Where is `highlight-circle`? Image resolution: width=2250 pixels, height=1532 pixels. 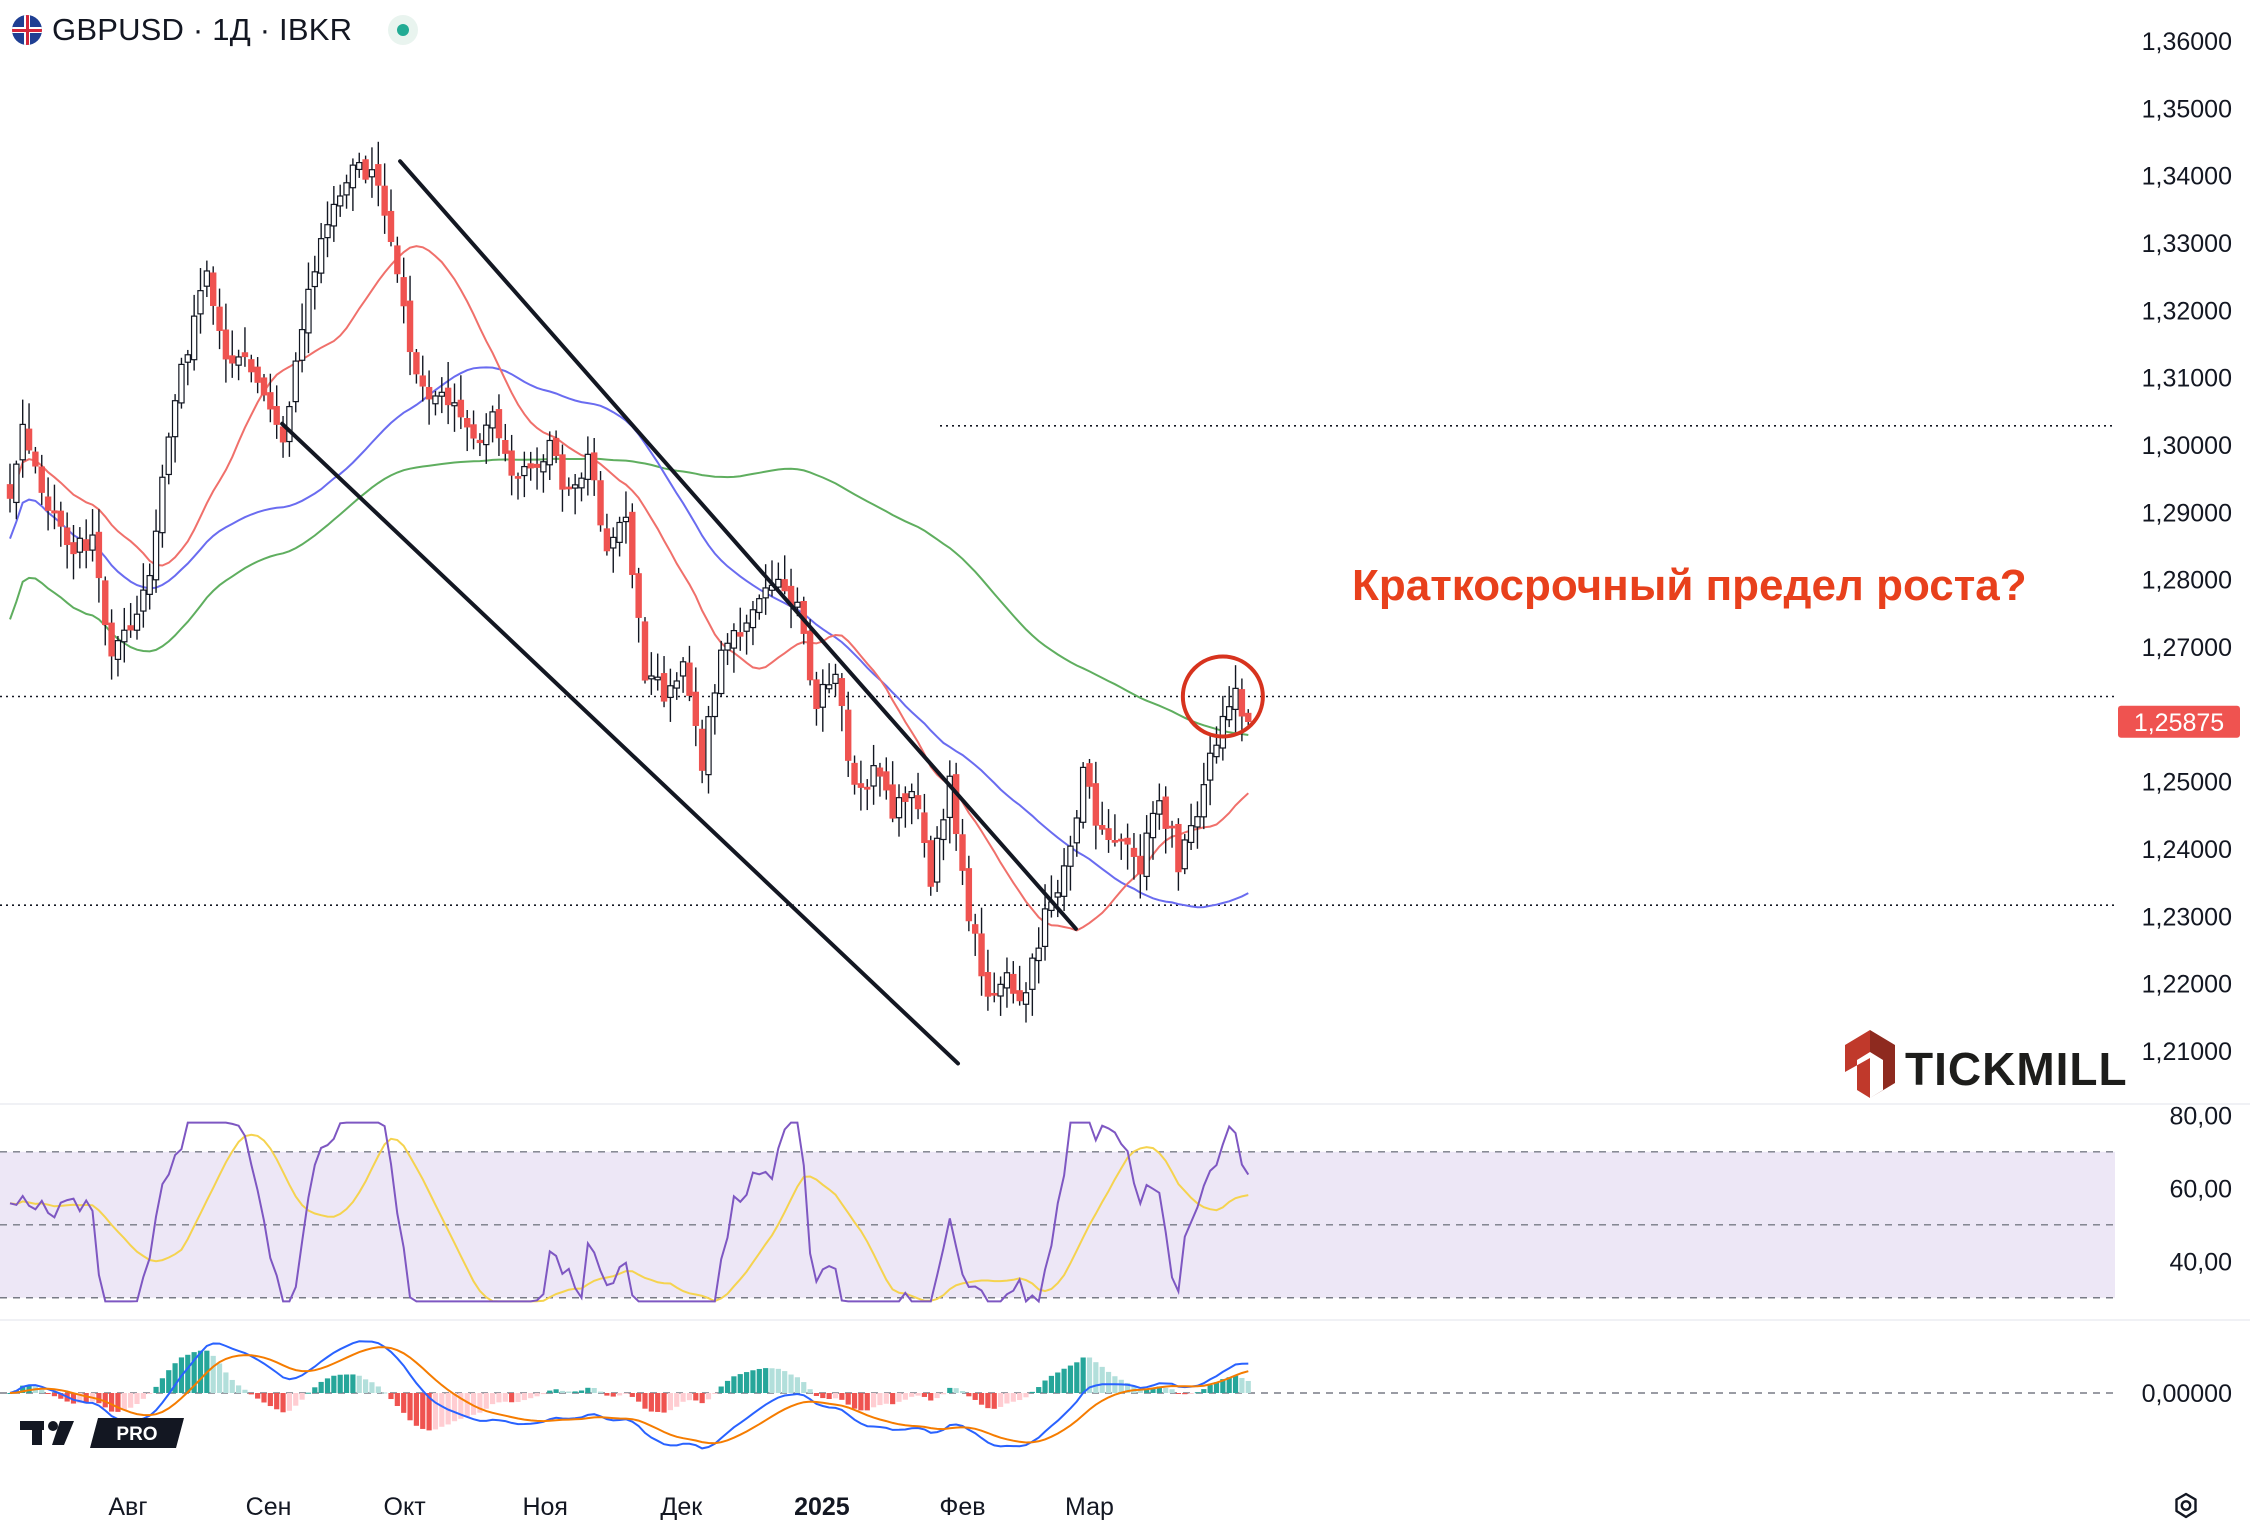
highlight-circle is located at coordinates (1222, 696).